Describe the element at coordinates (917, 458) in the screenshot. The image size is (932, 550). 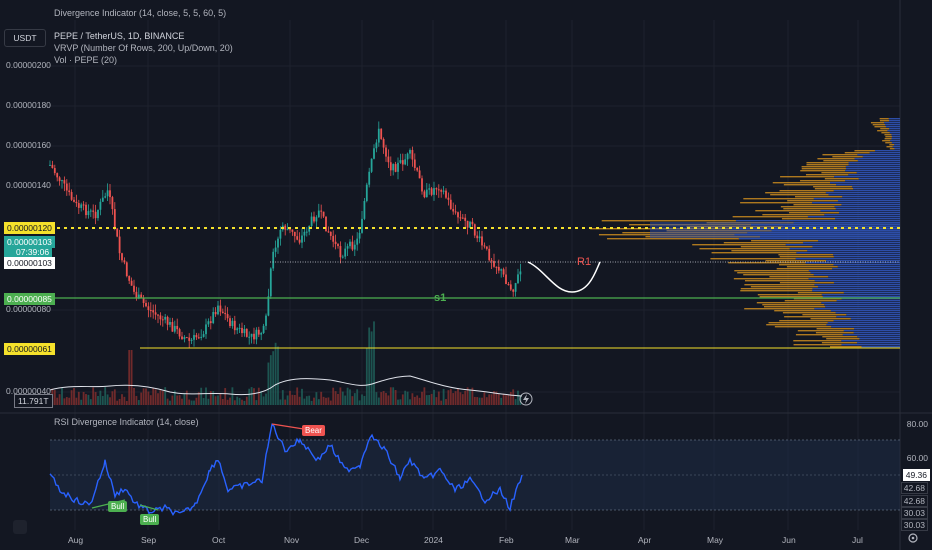
I see `rsi-axis-label: 60.00` at that location.